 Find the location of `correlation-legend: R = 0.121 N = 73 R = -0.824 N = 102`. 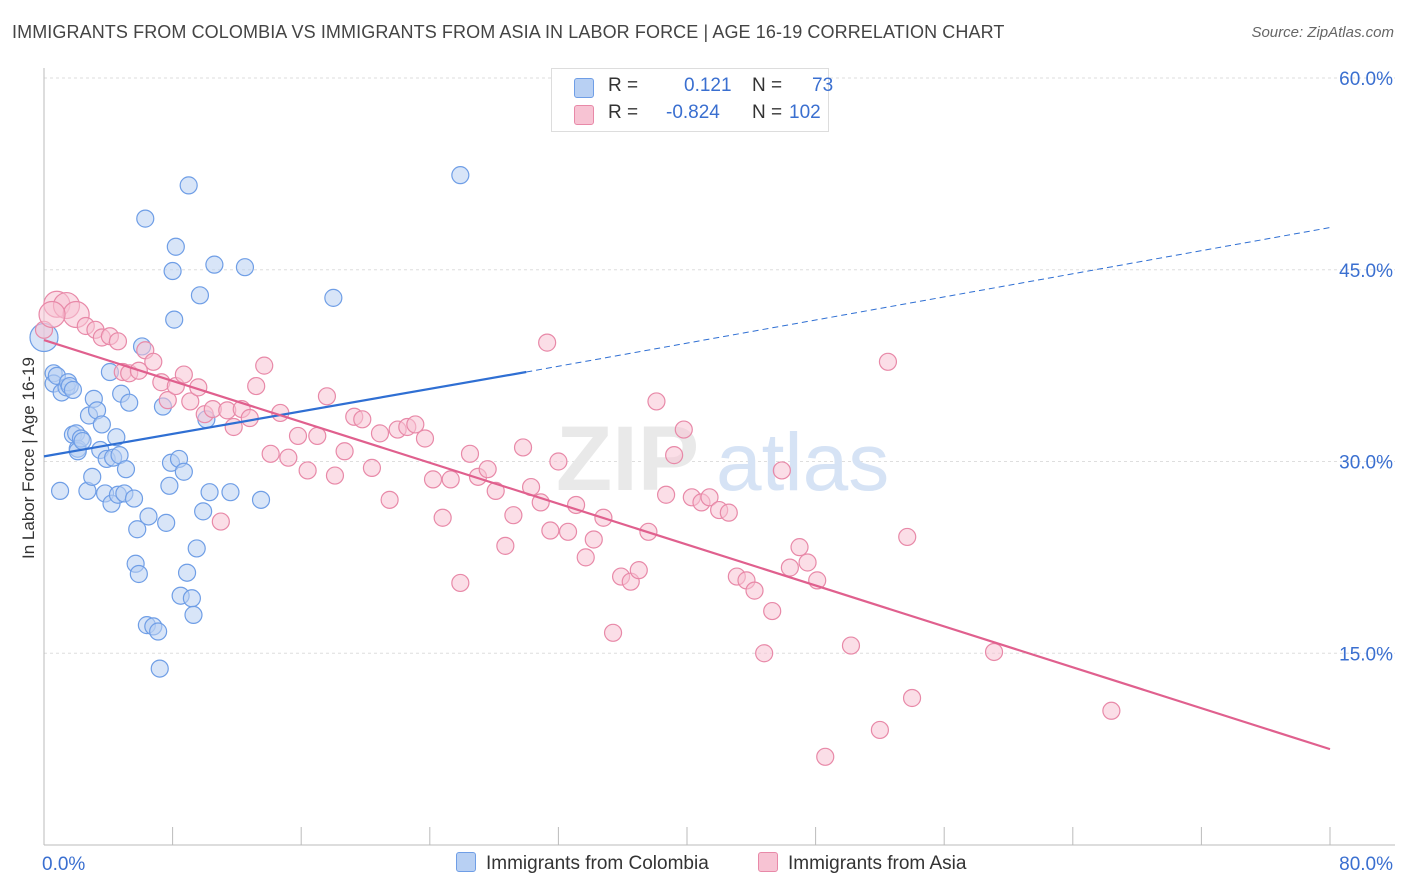

correlation-legend: R = 0.121 N = 73 R = -0.824 N = 102 is located at coordinates (692, 100).